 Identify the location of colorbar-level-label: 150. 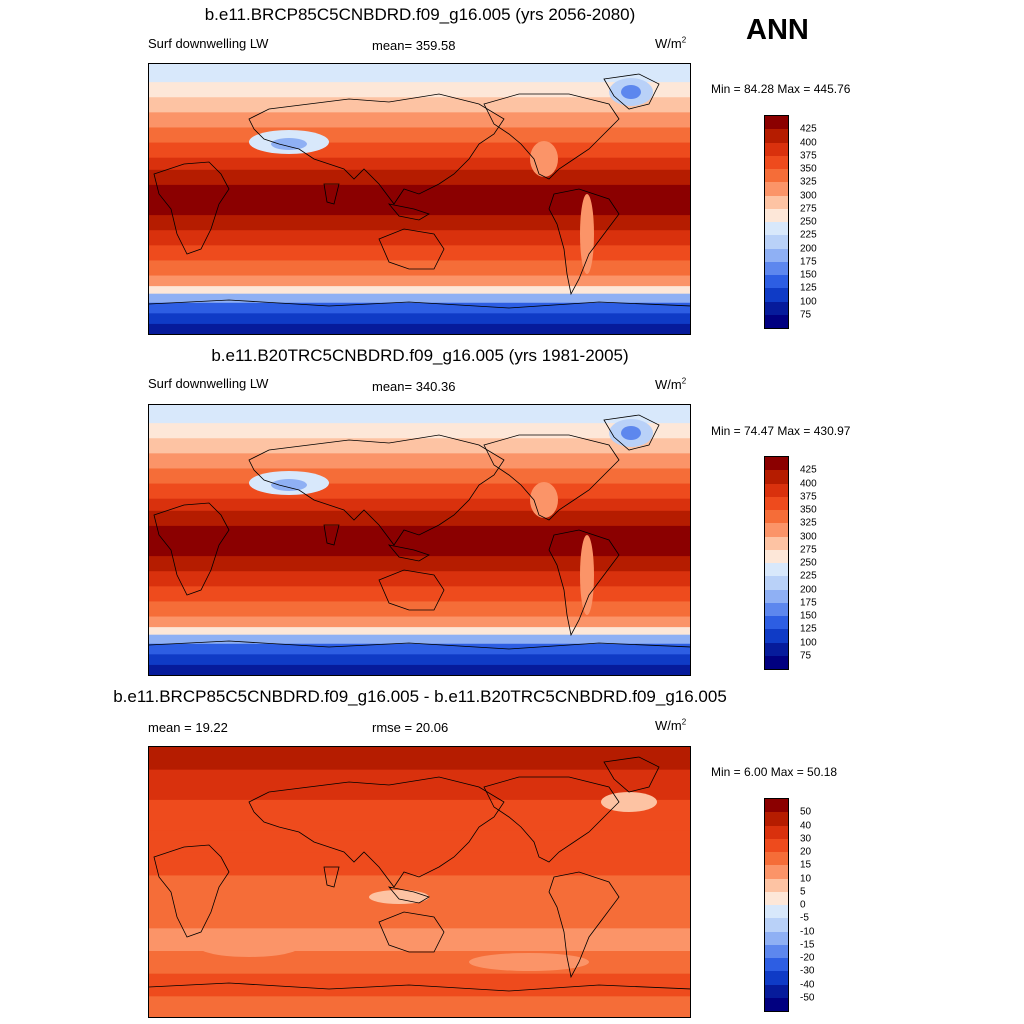
(808, 275).